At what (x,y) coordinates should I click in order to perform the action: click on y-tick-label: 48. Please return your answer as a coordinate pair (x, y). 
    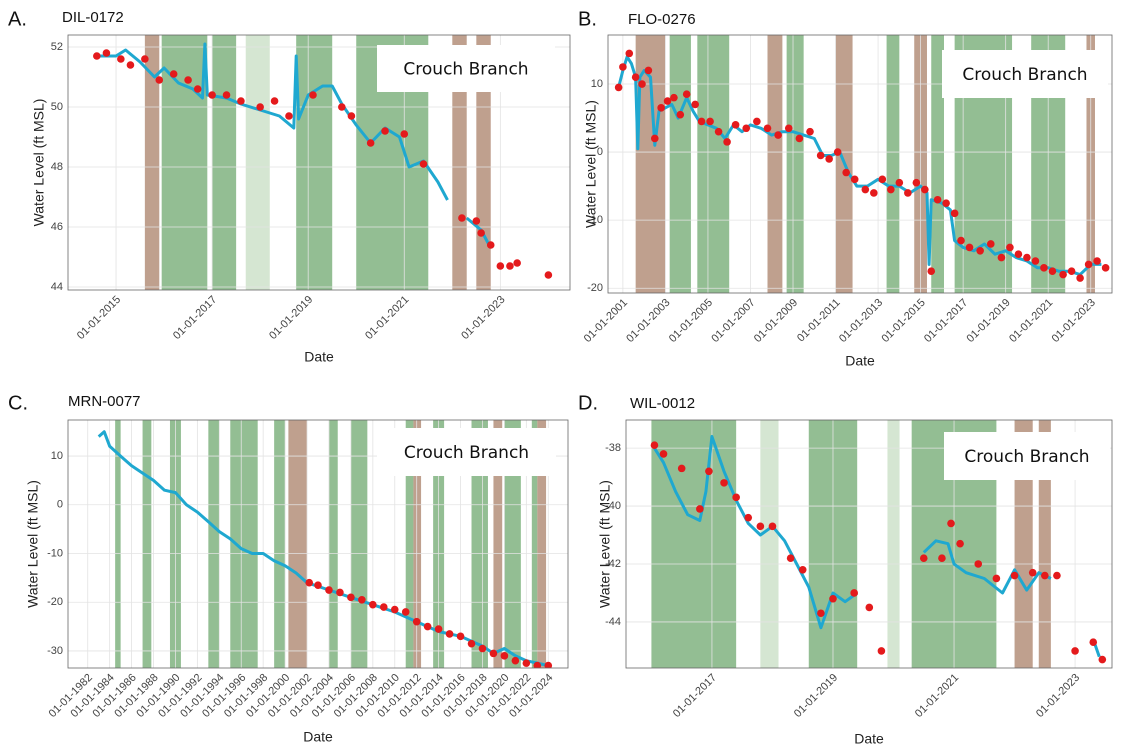
    Looking at the image, I should click on (57, 167).